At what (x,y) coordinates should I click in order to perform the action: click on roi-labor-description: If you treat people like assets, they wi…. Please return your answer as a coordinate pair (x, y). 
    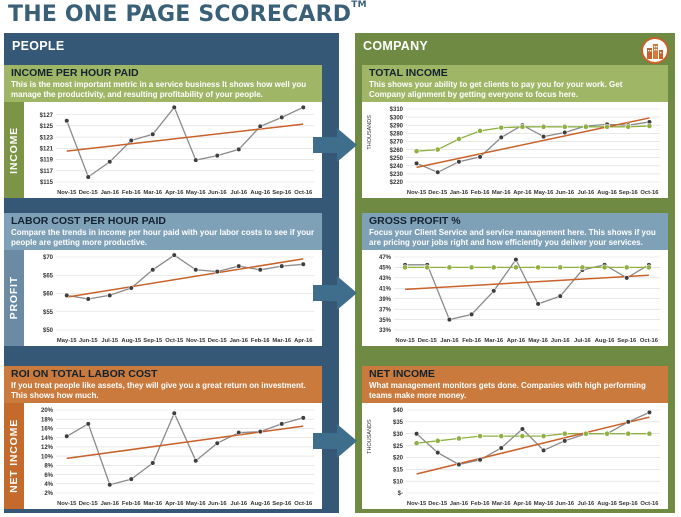
    Looking at the image, I should click on (158, 390).